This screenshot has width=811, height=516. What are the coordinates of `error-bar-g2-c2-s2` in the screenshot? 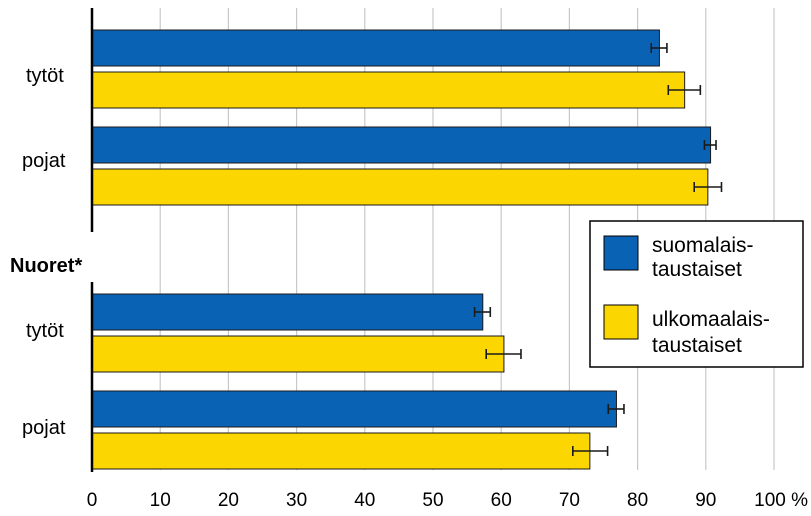 It's located at (590, 451).